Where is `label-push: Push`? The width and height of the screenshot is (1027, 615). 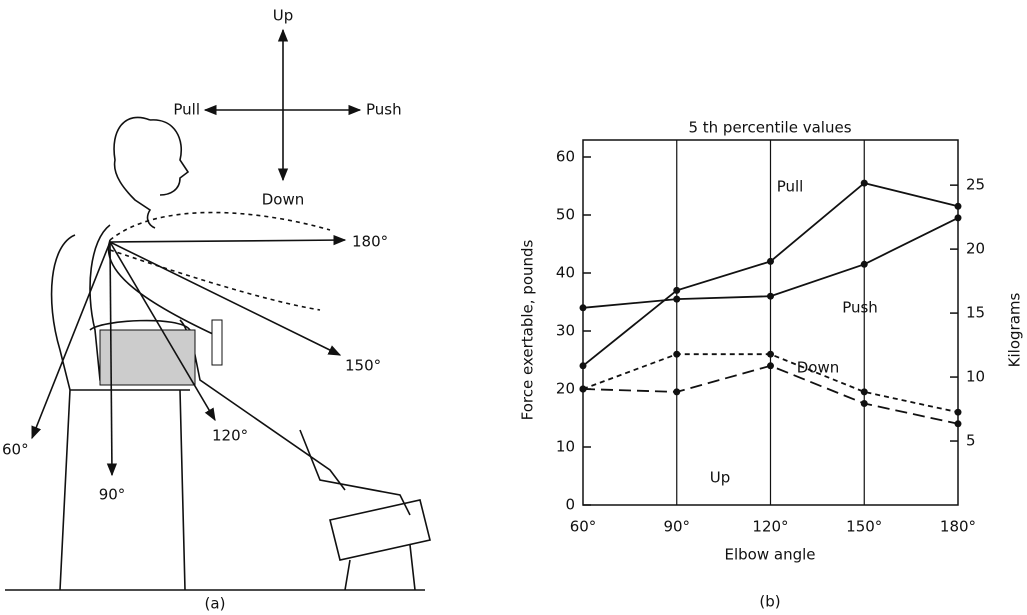
label-push: Push is located at coordinates (384, 110).